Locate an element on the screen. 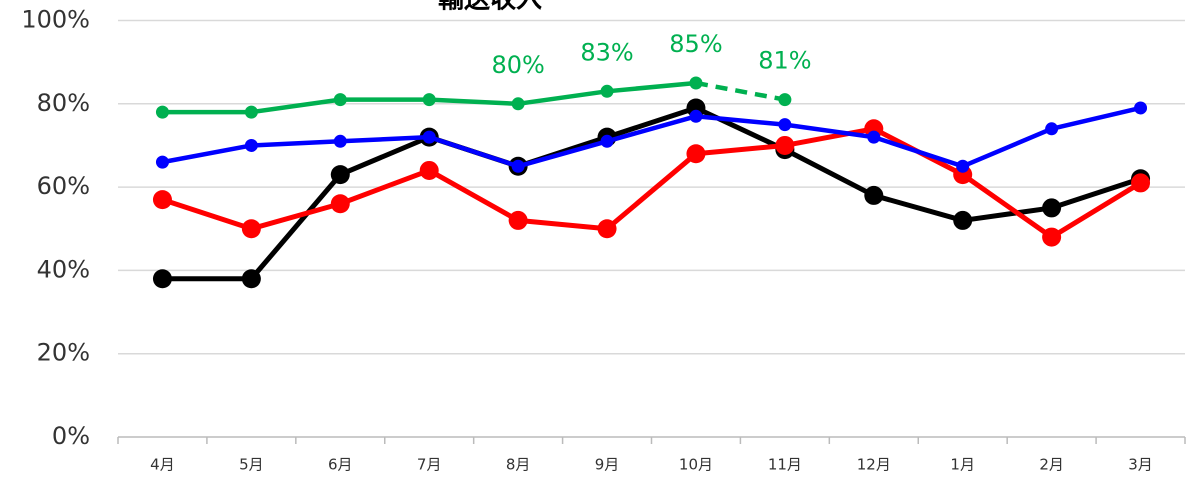 This screenshot has height=480, width=1187. x-tick-label: 4月 is located at coordinates (162, 465).